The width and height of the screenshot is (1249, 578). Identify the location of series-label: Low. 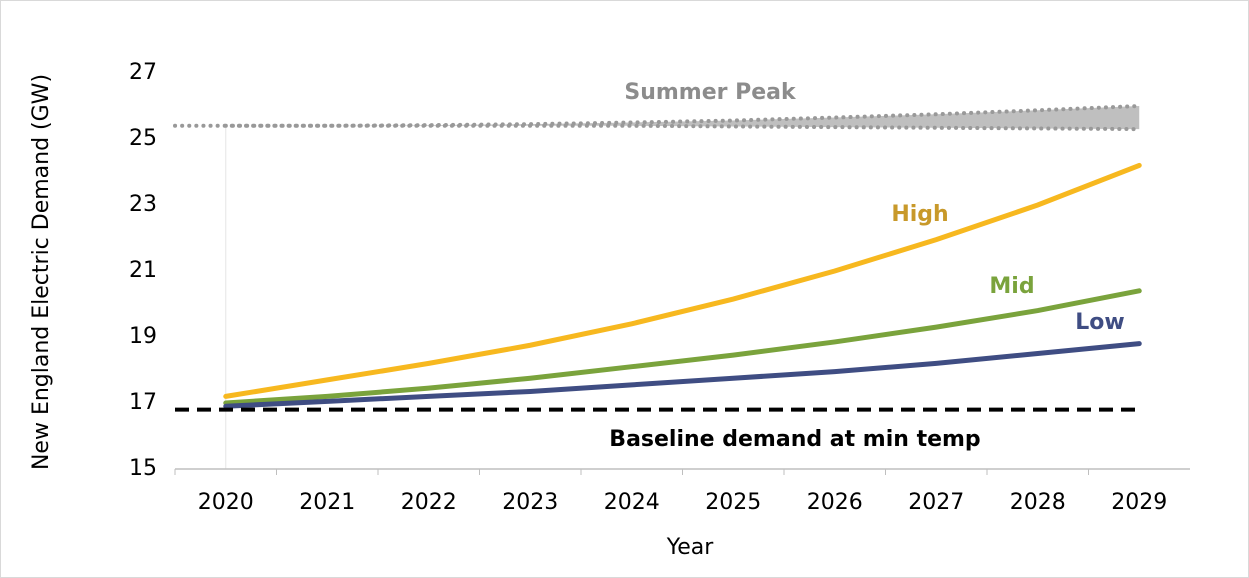
(1099, 322).